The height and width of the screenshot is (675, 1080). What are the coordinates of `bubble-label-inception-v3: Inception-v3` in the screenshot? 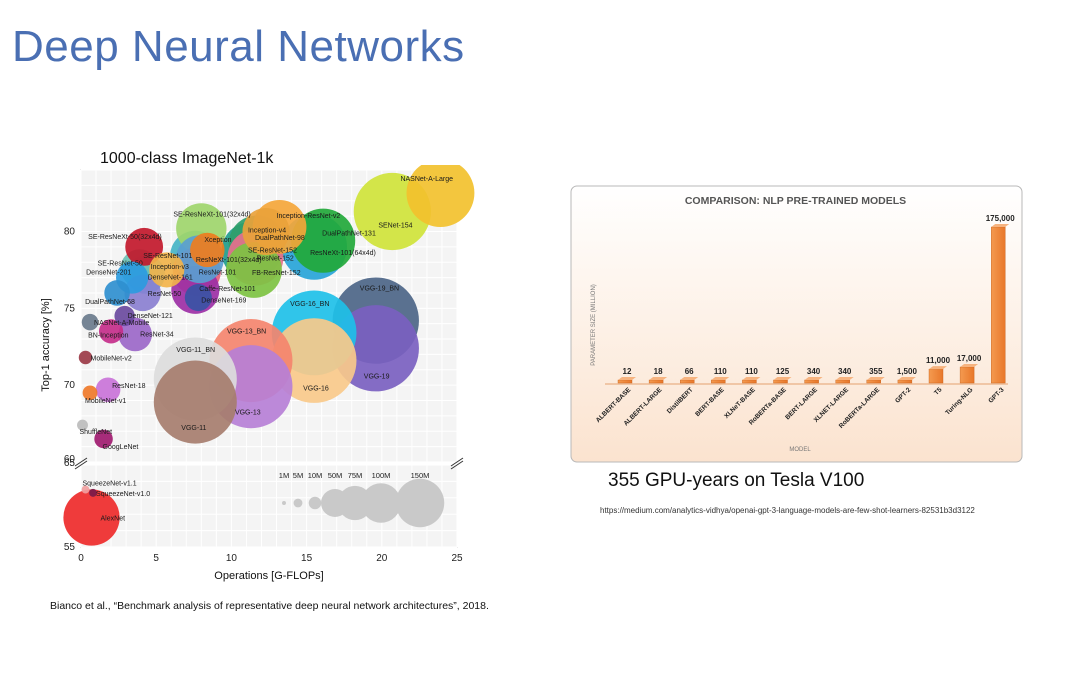 It's located at (170, 267).